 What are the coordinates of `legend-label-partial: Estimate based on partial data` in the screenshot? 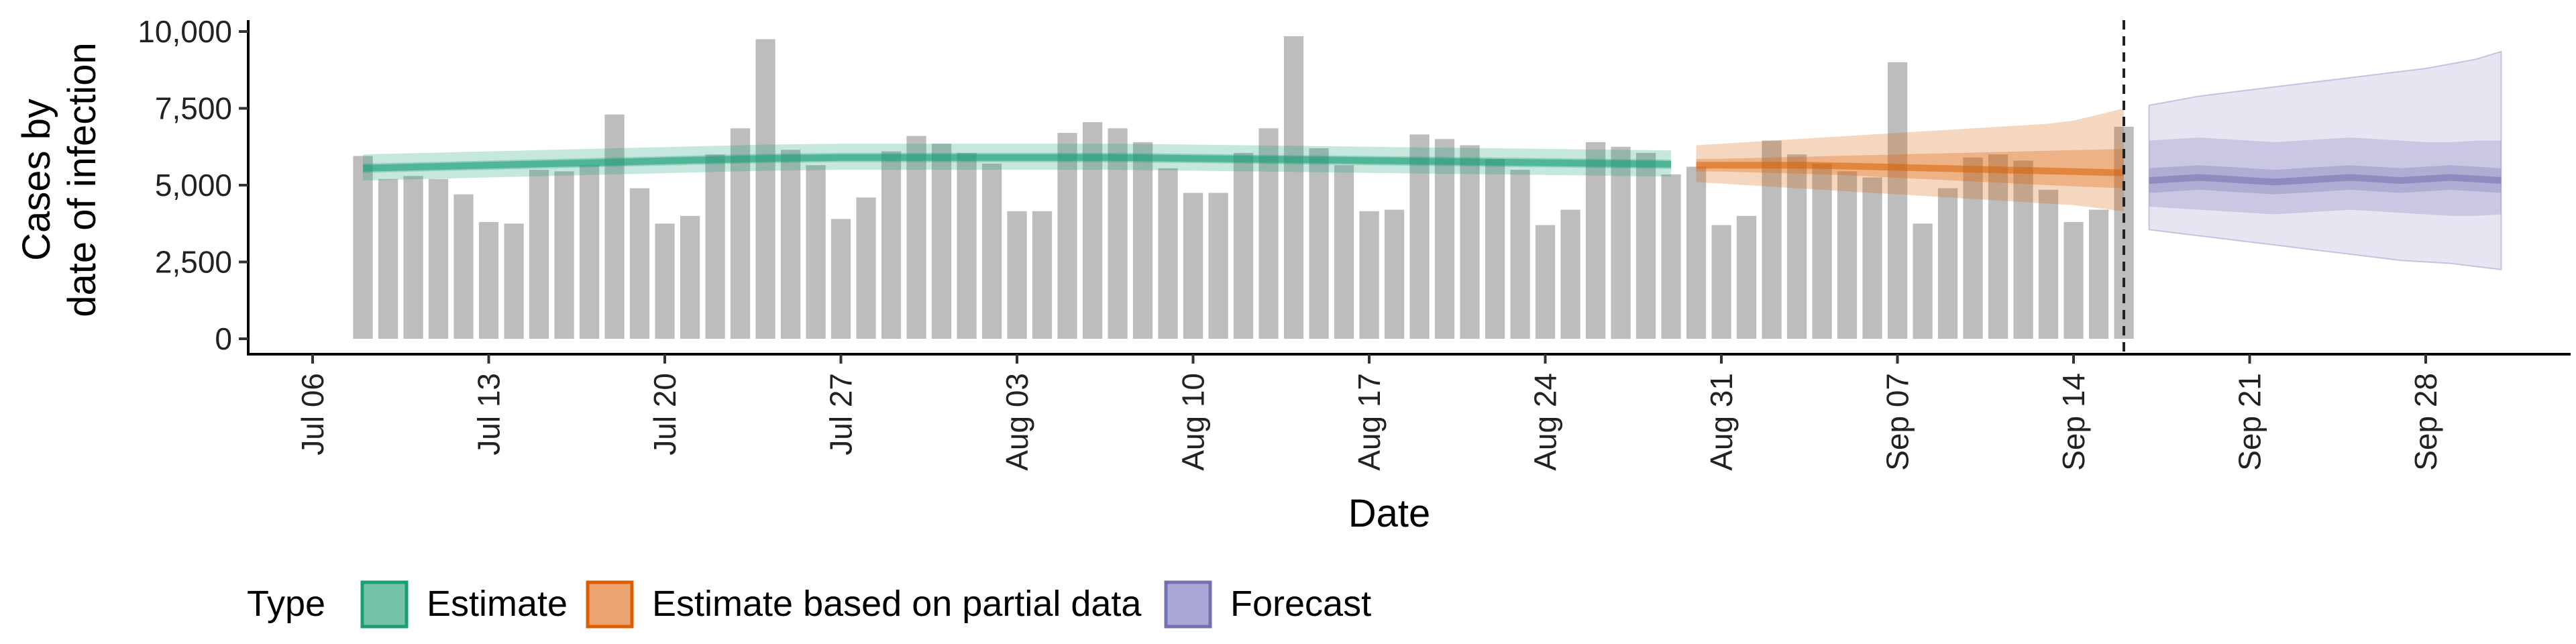 It's located at (897, 604).